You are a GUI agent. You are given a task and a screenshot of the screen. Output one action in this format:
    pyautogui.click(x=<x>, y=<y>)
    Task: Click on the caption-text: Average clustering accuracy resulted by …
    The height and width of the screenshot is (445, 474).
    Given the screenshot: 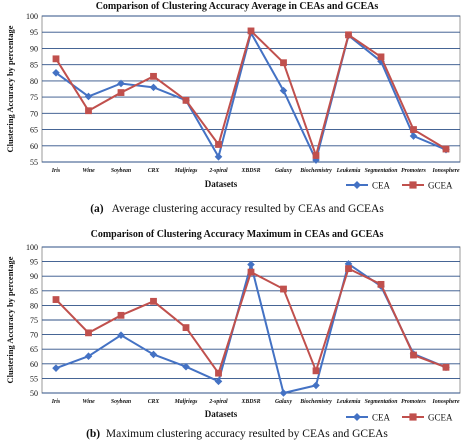 What is the action you would take?
    pyautogui.click(x=247, y=209)
    